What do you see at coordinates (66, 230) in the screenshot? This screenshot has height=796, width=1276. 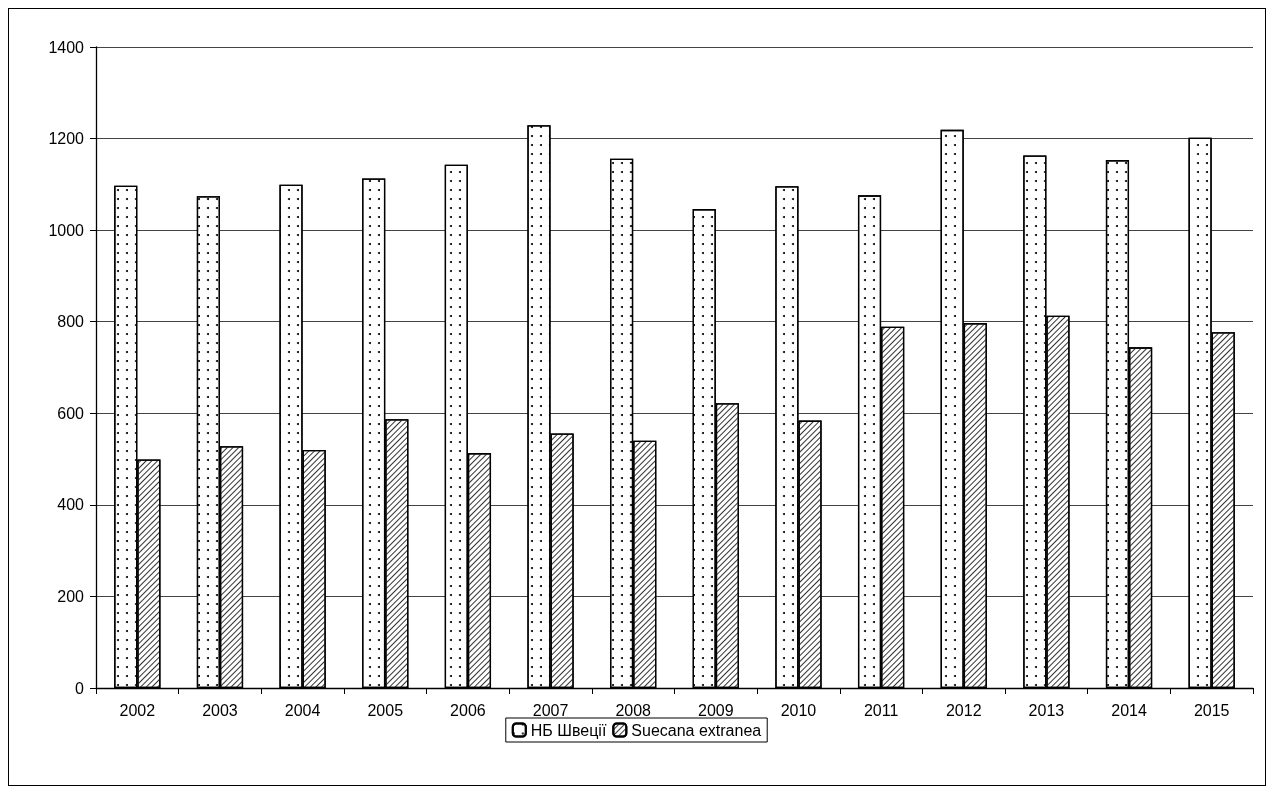 I see `y-tick-label: 1000` at bounding box center [66, 230].